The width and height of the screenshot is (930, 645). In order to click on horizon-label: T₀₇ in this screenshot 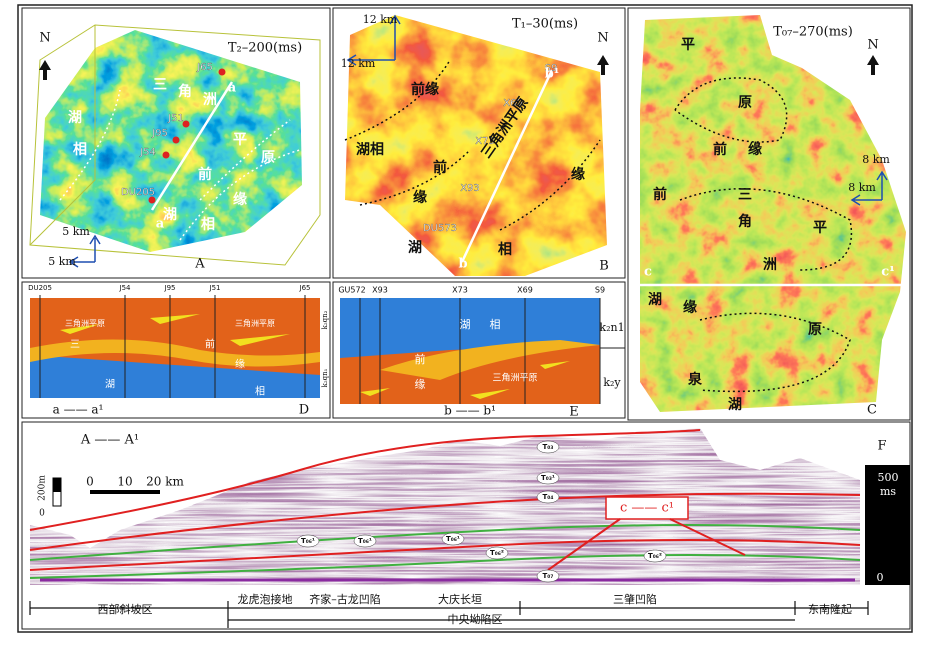, I will do `click(548, 576)`.